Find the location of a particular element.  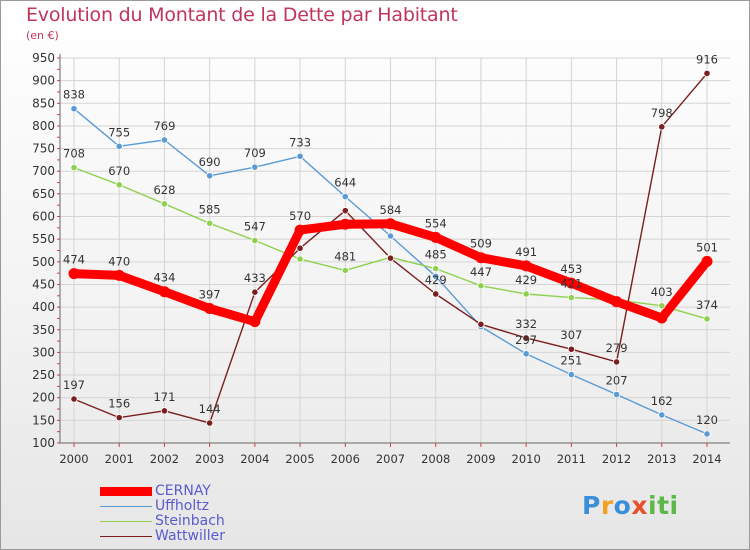

x-tick-label: 2001 is located at coordinates (119, 459).